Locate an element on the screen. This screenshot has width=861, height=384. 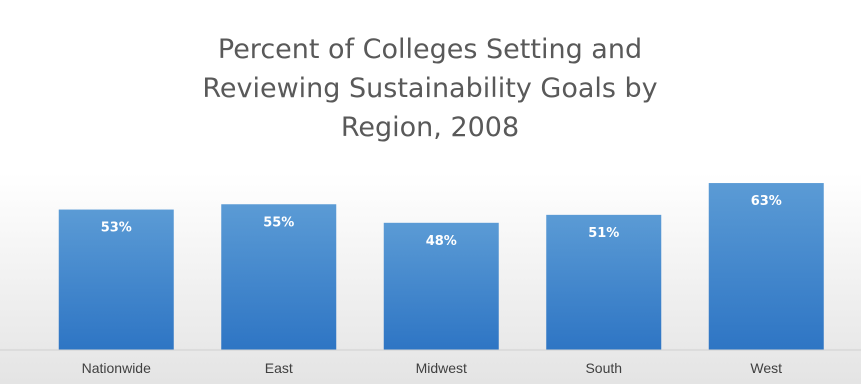
bar-west is located at coordinates (766, 266).